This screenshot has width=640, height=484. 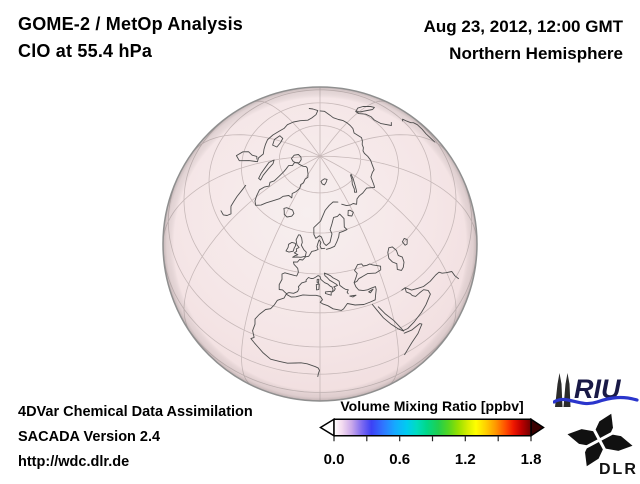 What do you see at coordinates (618, 469) in the screenshot?
I see `dlr-text: DLR` at bounding box center [618, 469].